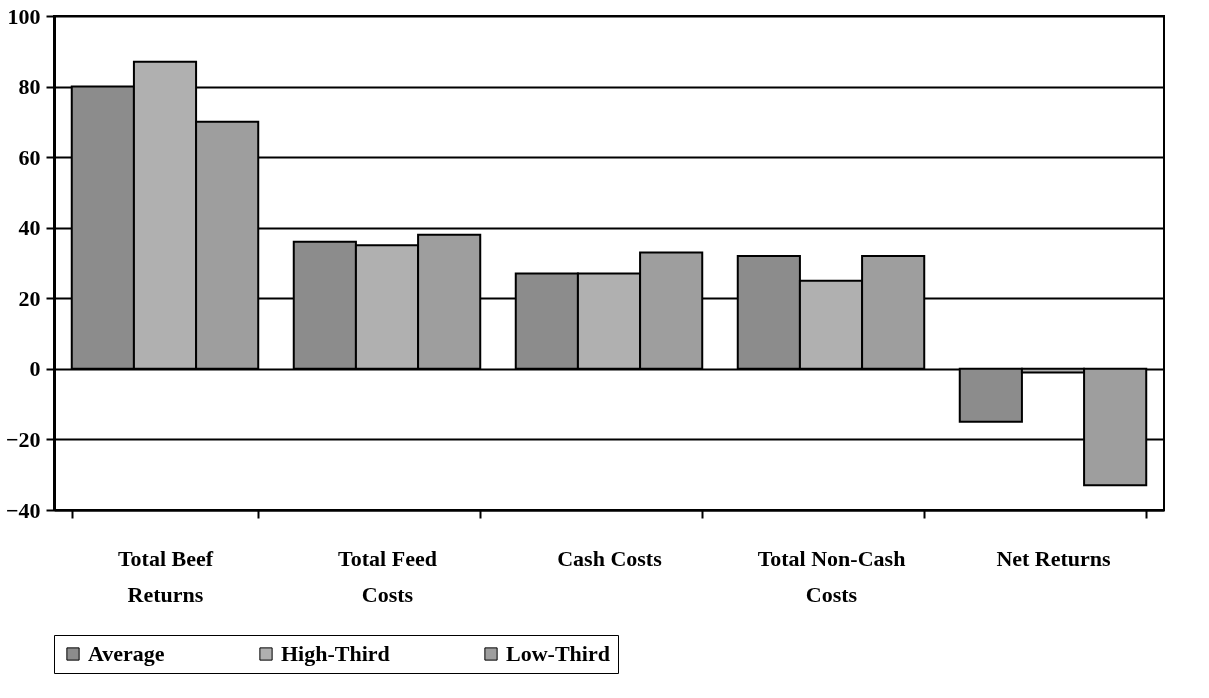  Describe the element at coordinates (831, 576) in the screenshot. I see `x-tick-label: Total Non-Cash Costs` at that location.